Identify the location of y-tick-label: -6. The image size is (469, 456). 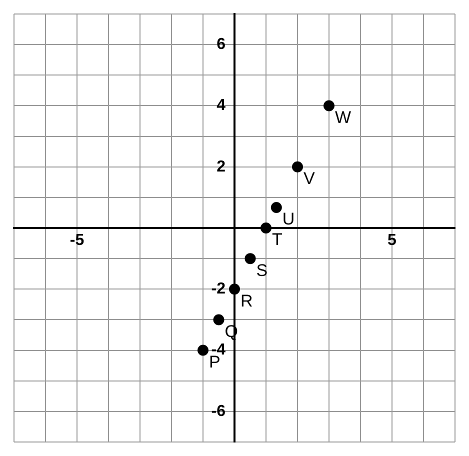
(218, 411).